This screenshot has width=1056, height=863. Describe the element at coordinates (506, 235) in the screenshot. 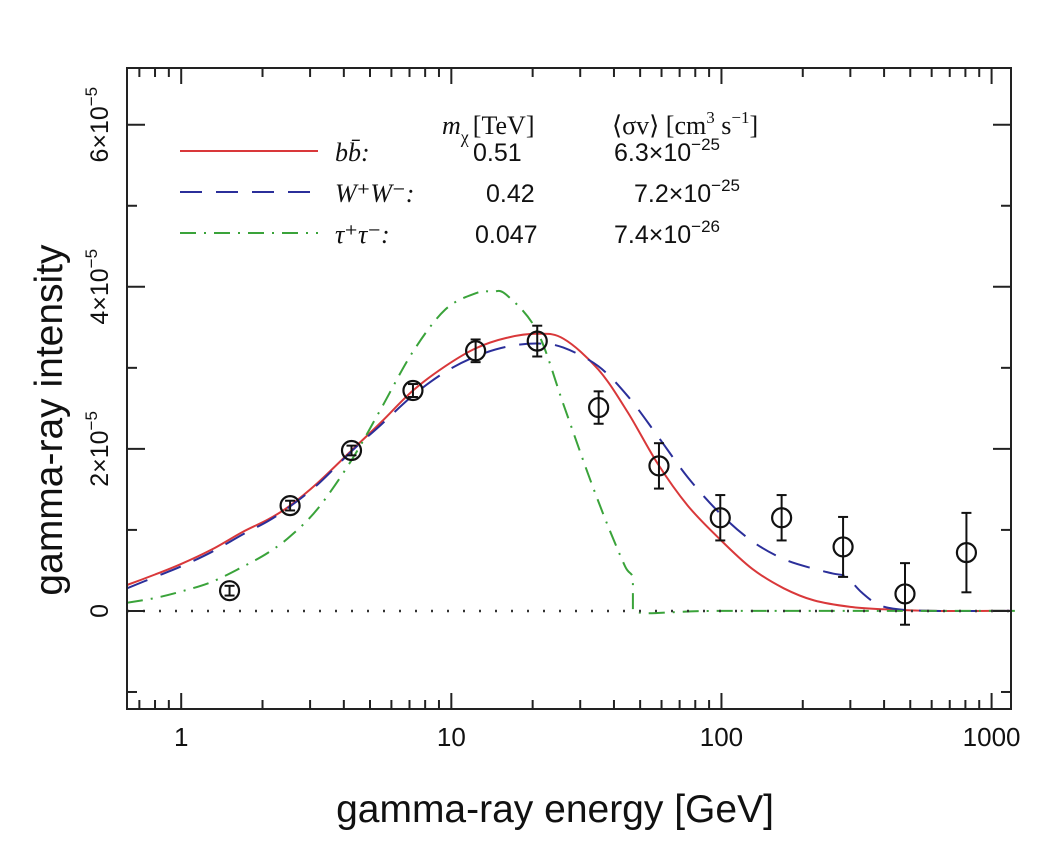

I see `legend-mass-tautau: 0.047` at that location.